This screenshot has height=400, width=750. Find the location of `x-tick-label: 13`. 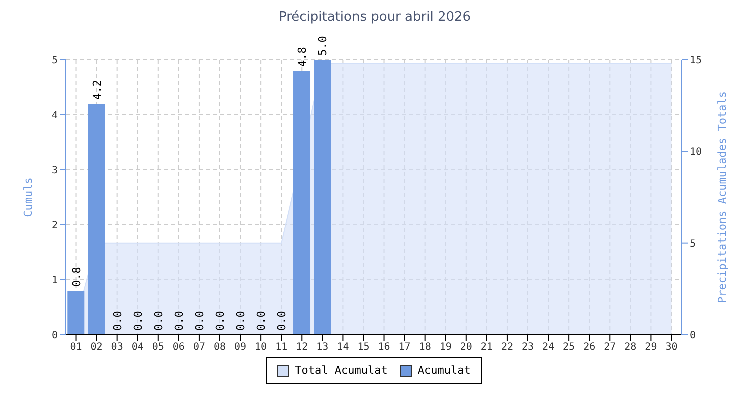

x-tick-label: 13 is located at coordinates (322, 348).